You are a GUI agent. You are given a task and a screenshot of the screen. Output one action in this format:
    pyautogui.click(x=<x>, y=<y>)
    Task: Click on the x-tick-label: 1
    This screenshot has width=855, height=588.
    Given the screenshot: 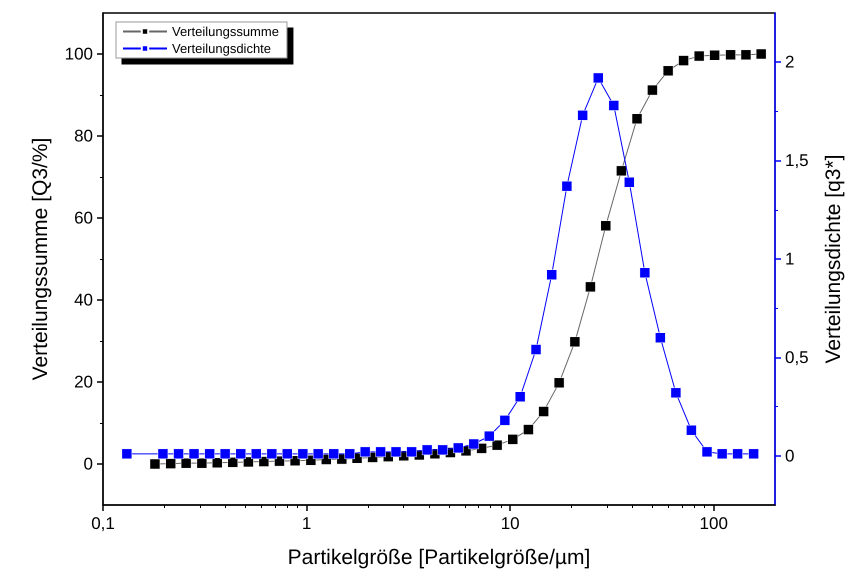 What is the action you would take?
    pyautogui.click(x=307, y=523)
    